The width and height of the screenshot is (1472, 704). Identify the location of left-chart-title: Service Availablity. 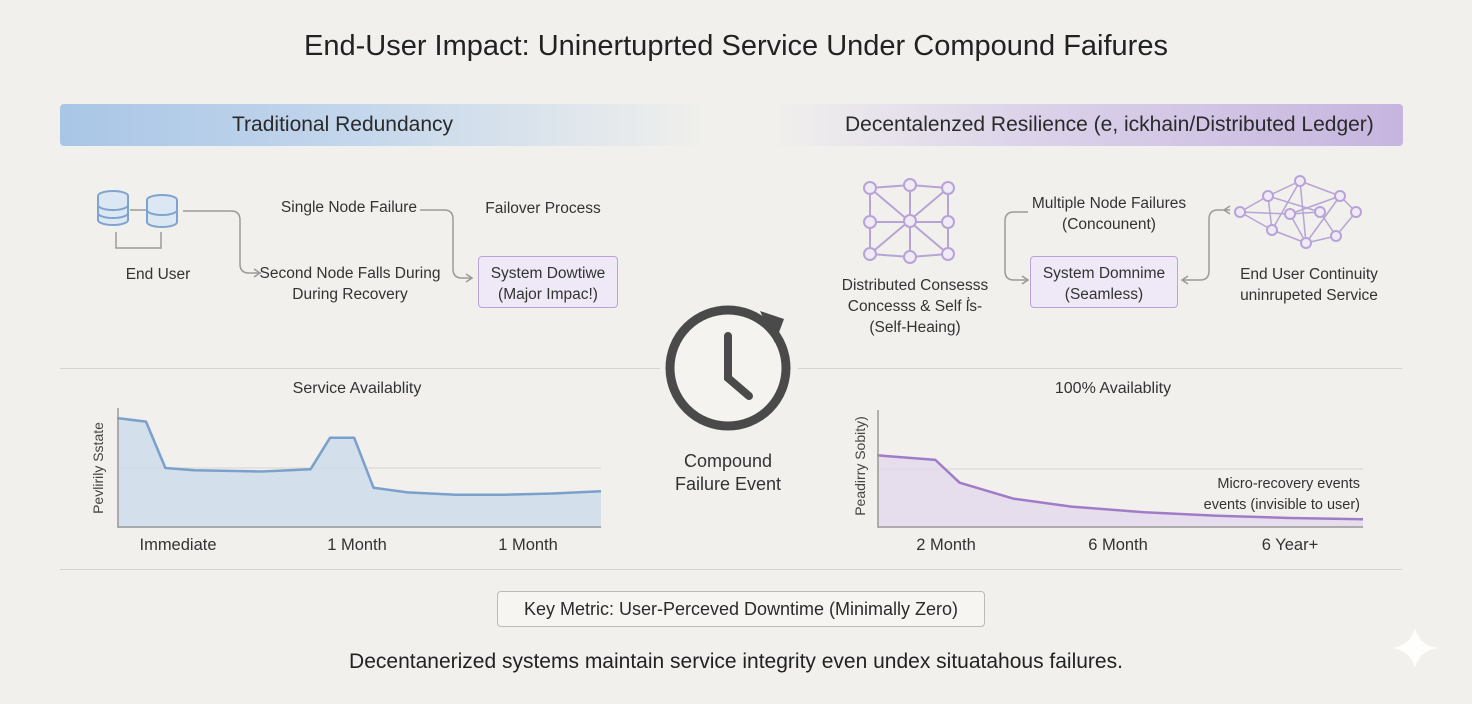
(357, 388).